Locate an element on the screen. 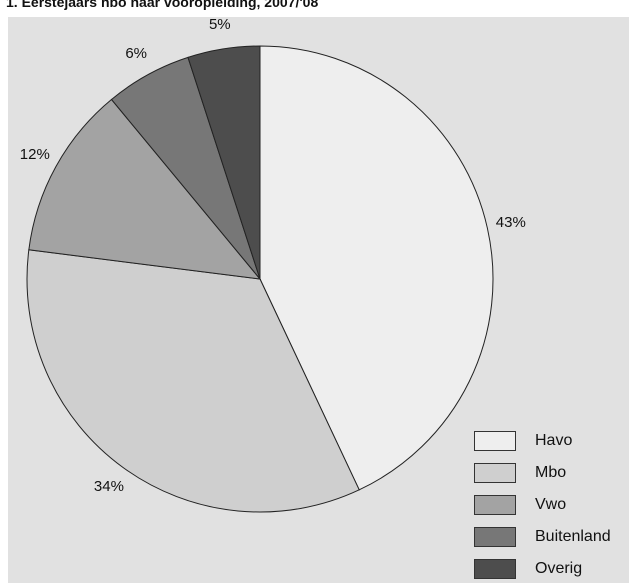  legend-label-mbo: Mbo is located at coordinates (551, 472).